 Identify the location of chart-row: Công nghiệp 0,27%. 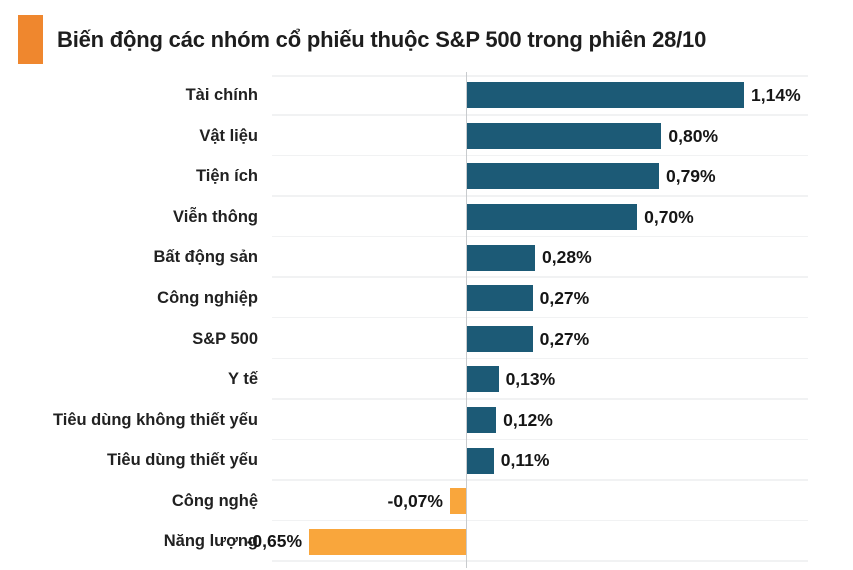
(426, 298).